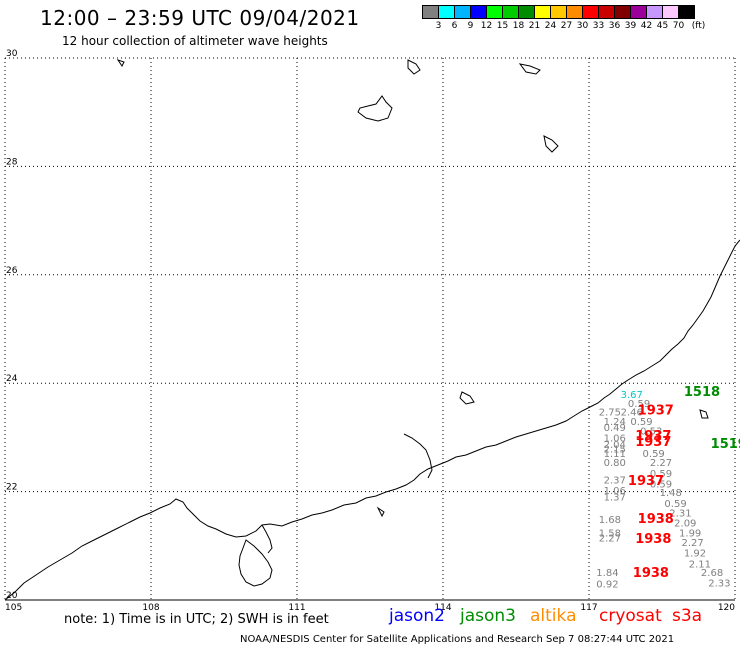  I want to click on lon-tick-label: 108, so click(150, 608).